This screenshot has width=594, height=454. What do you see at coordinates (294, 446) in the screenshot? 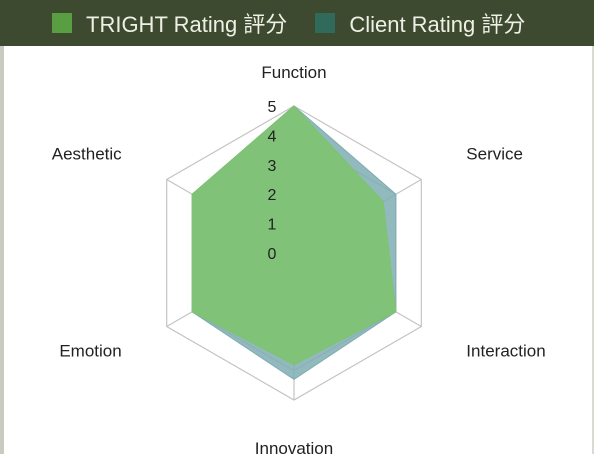
I see `axis-label-innovation: Innovation` at bounding box center [294, 446].